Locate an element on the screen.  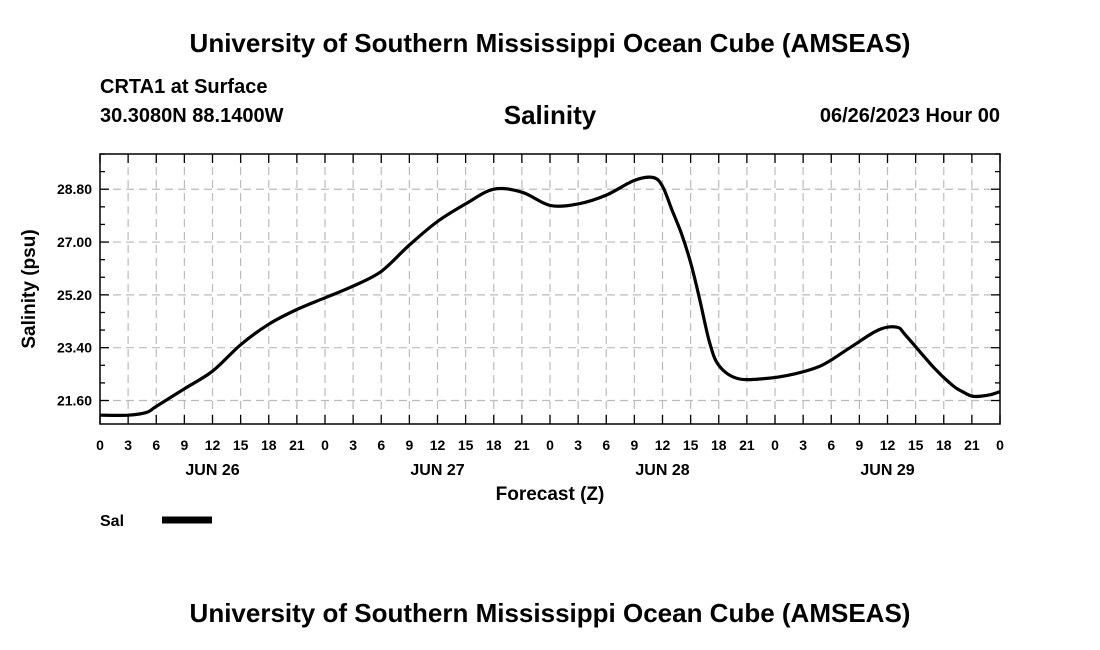
y-tick-label: 23.40 is located at coordinates (74, 348).